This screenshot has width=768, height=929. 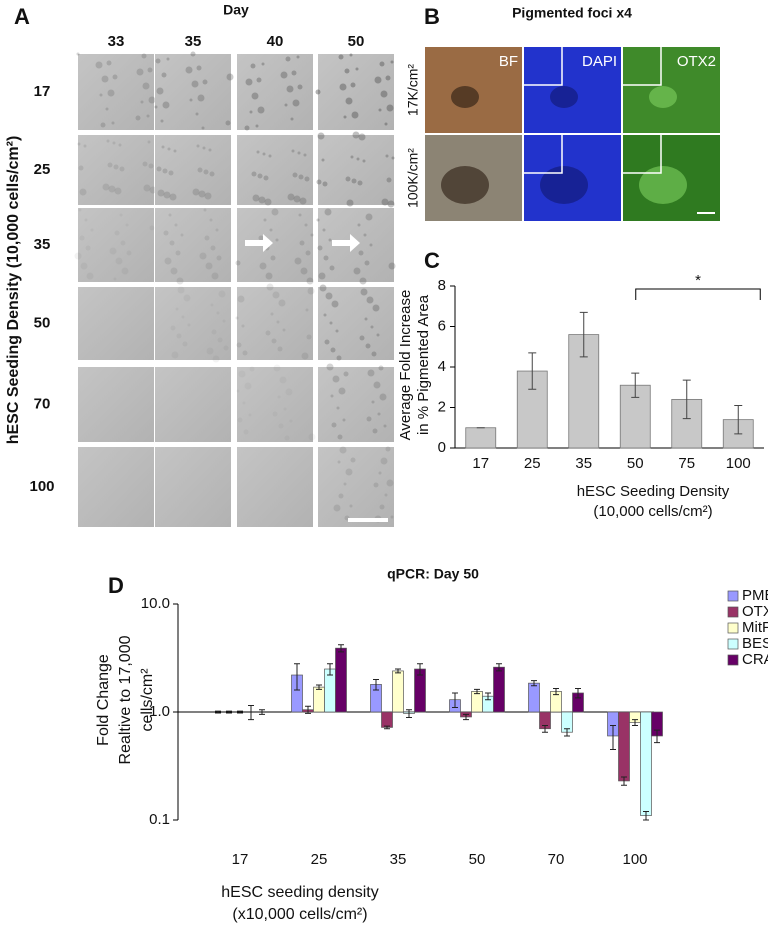 What do you see at coordinates (356, 41) in the screenshot?
I see `column-label: 50` at bounding box center [356, 41].